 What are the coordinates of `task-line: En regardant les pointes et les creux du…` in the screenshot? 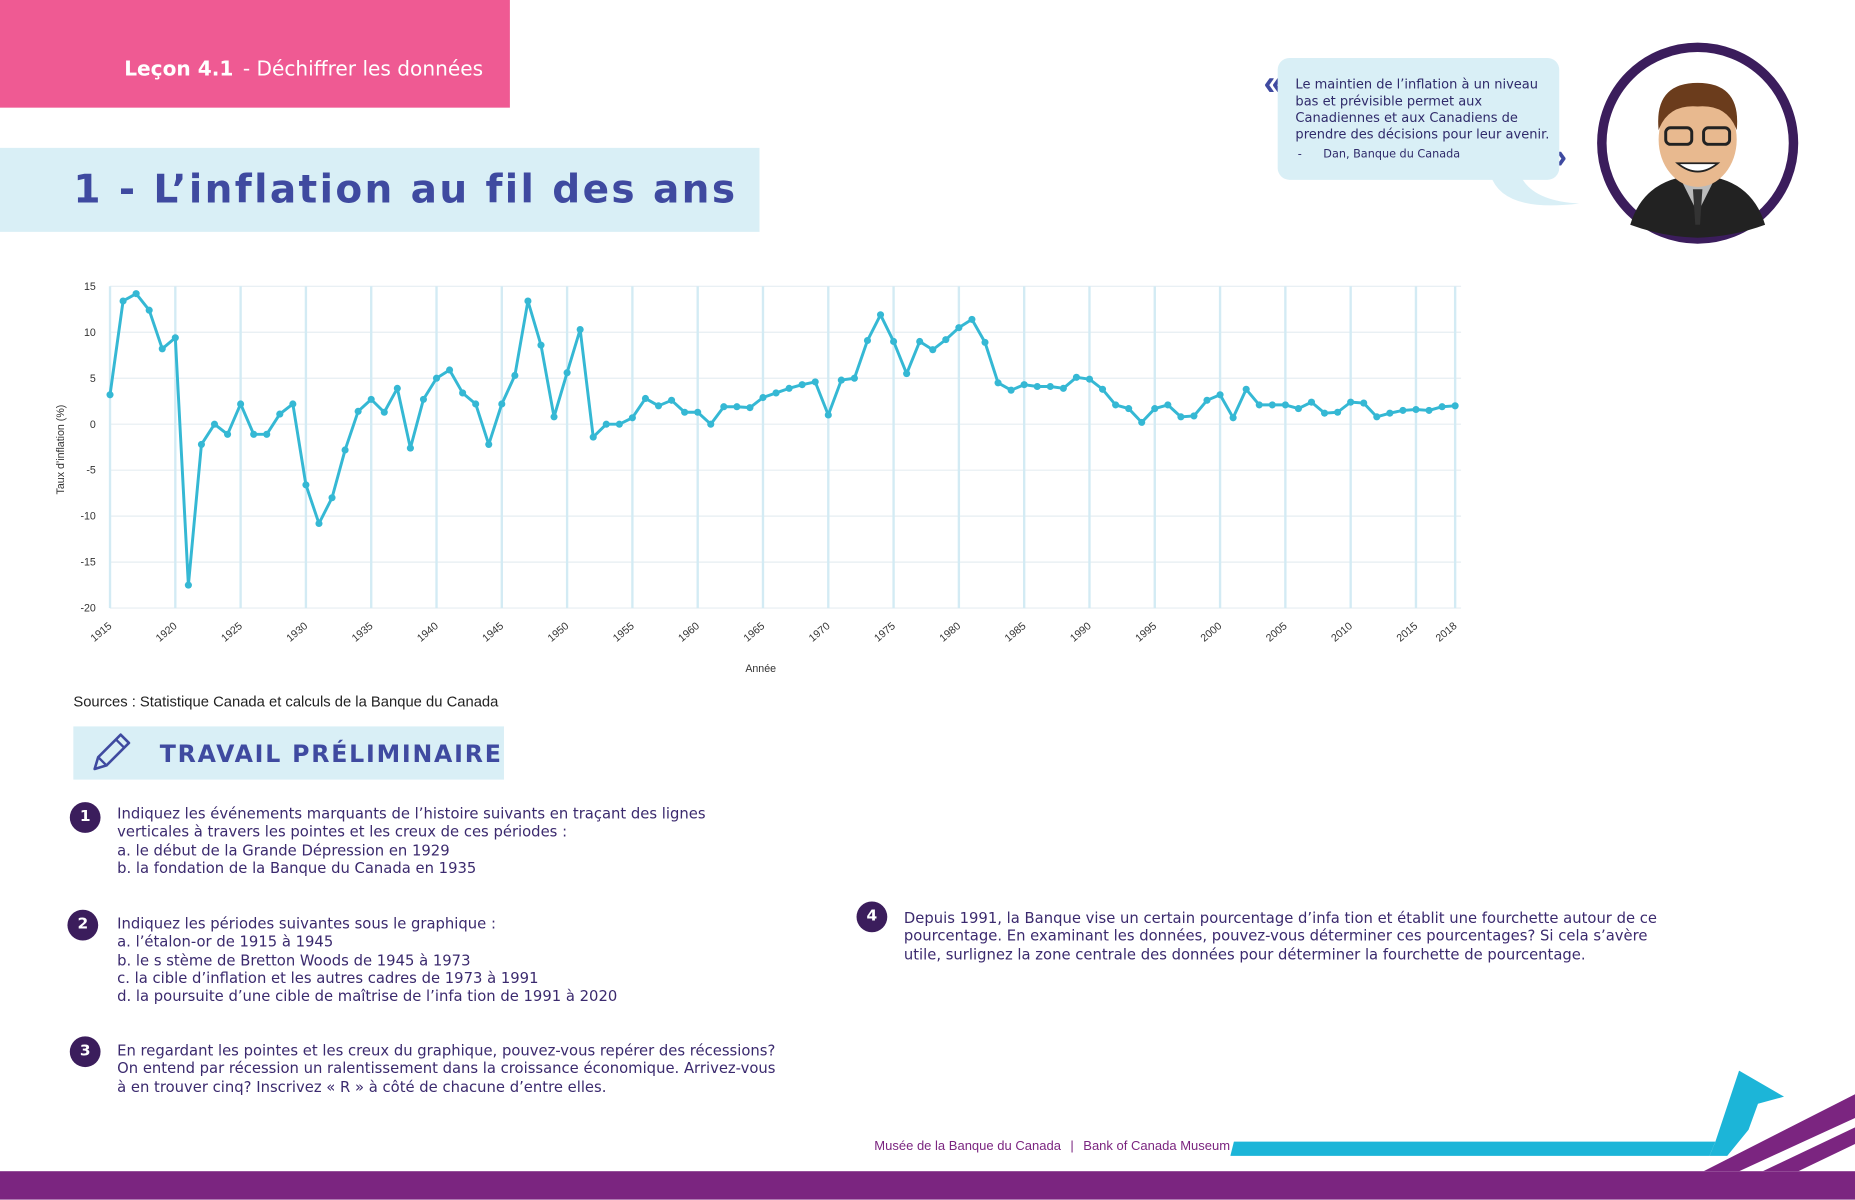 It's located at (446, 1068).